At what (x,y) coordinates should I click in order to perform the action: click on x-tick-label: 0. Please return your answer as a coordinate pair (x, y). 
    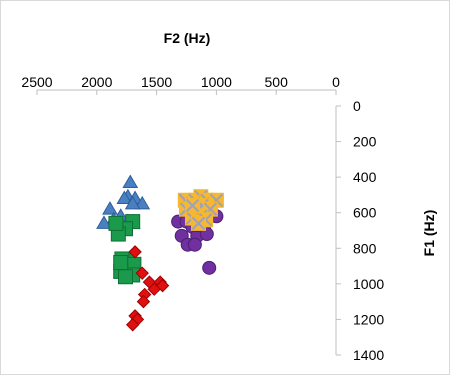
    Looking at the image, I should click on (336, 82).